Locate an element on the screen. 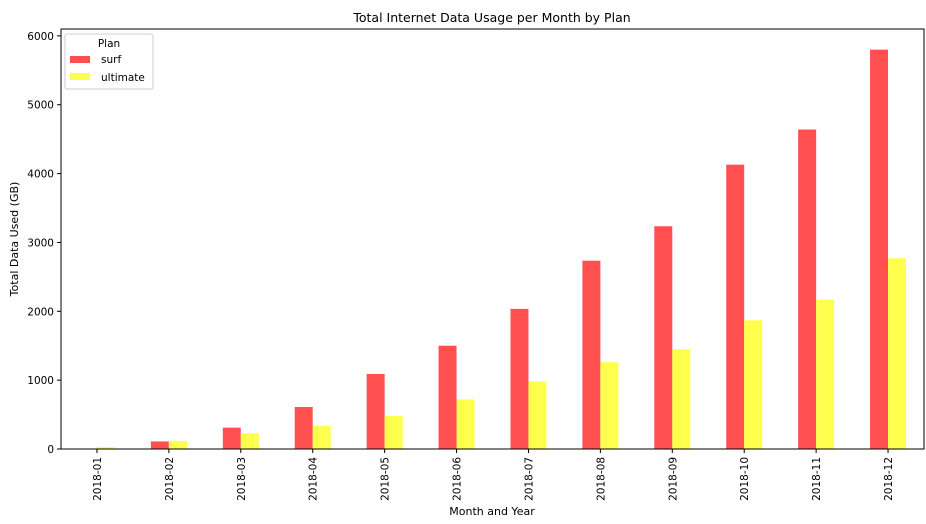  y-tick-label: 2000 is located at coordinates (40, 312).